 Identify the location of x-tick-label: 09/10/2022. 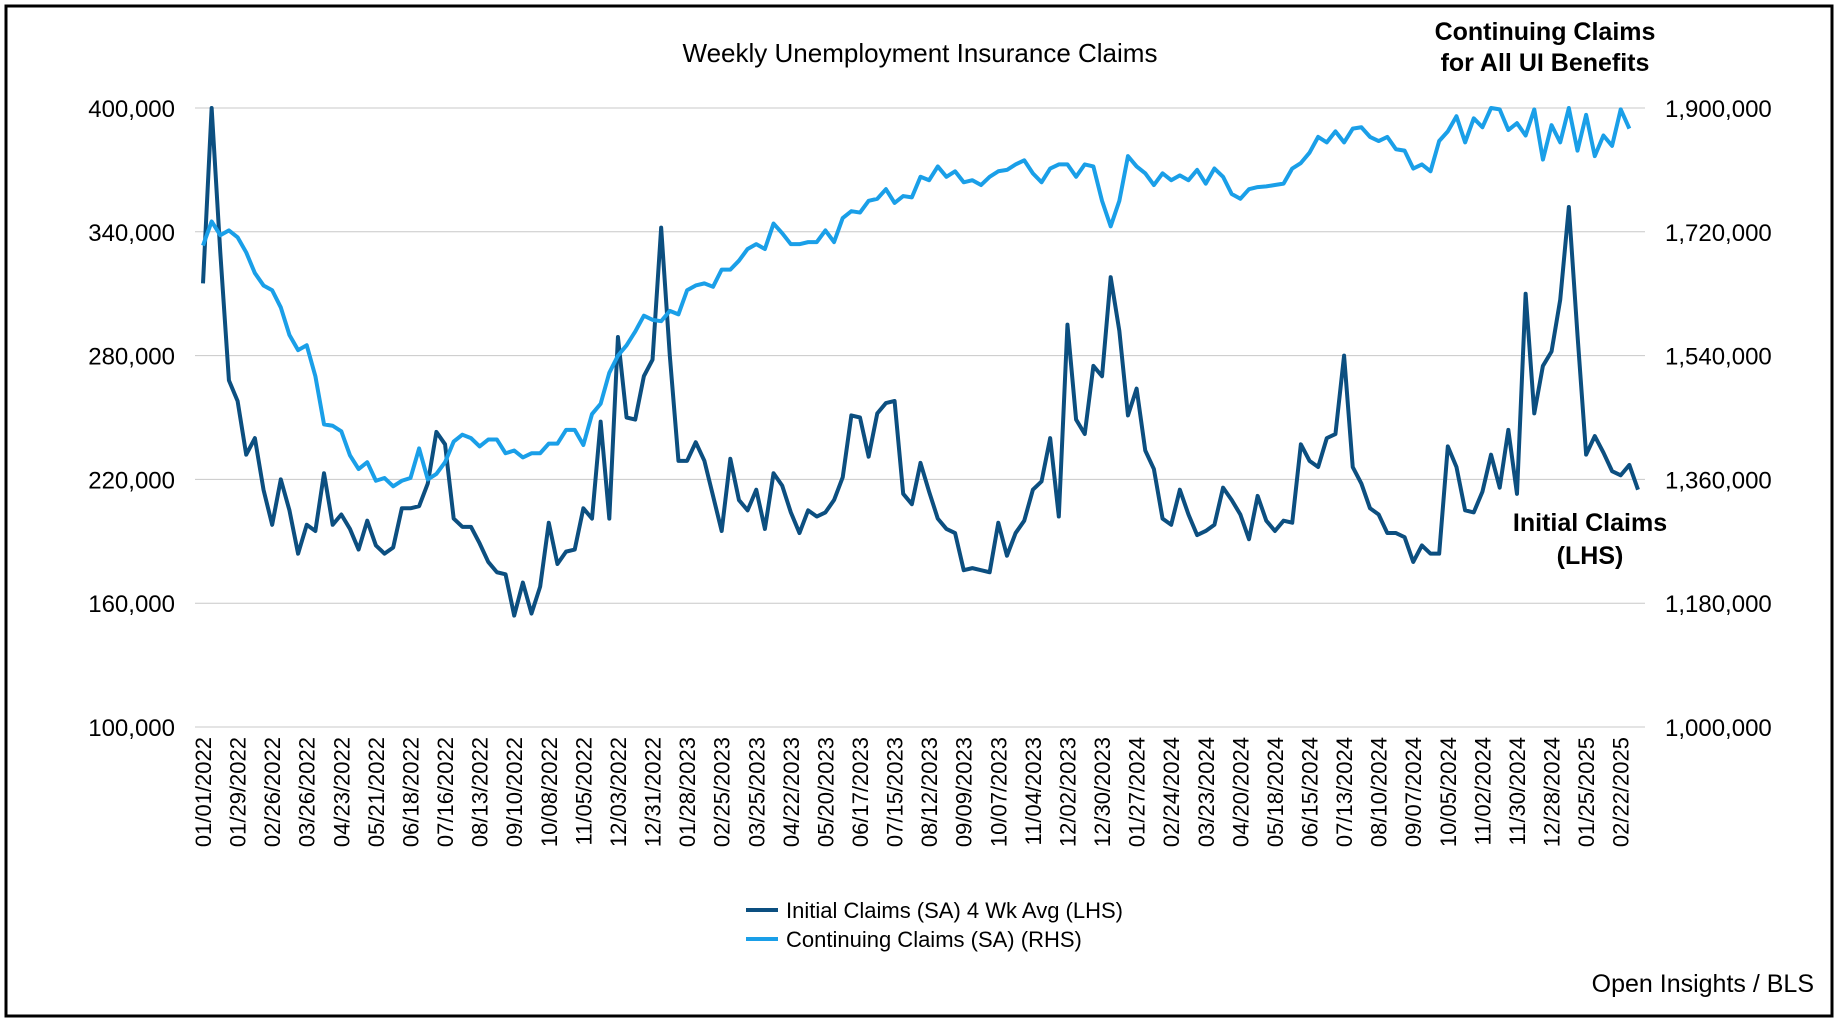
(514, 792).